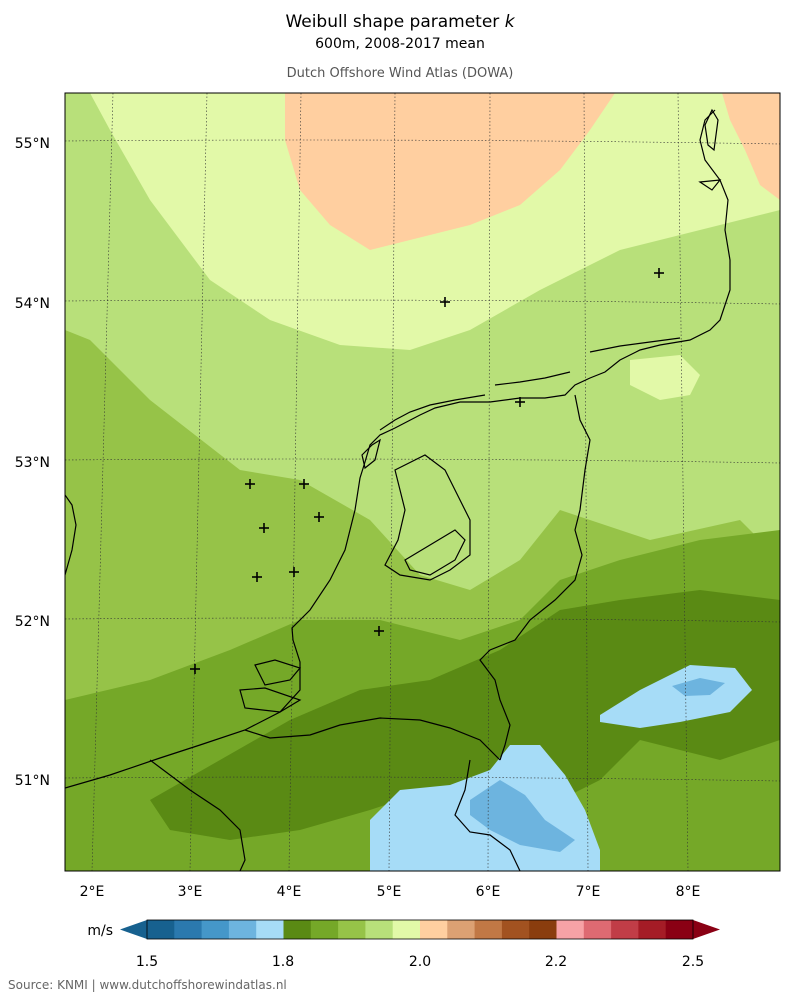  What do you see at coordinates (147, 962) in the screenshot?
I see `colorbar-tick-label: 1.5` at bounding box center [147, 962].